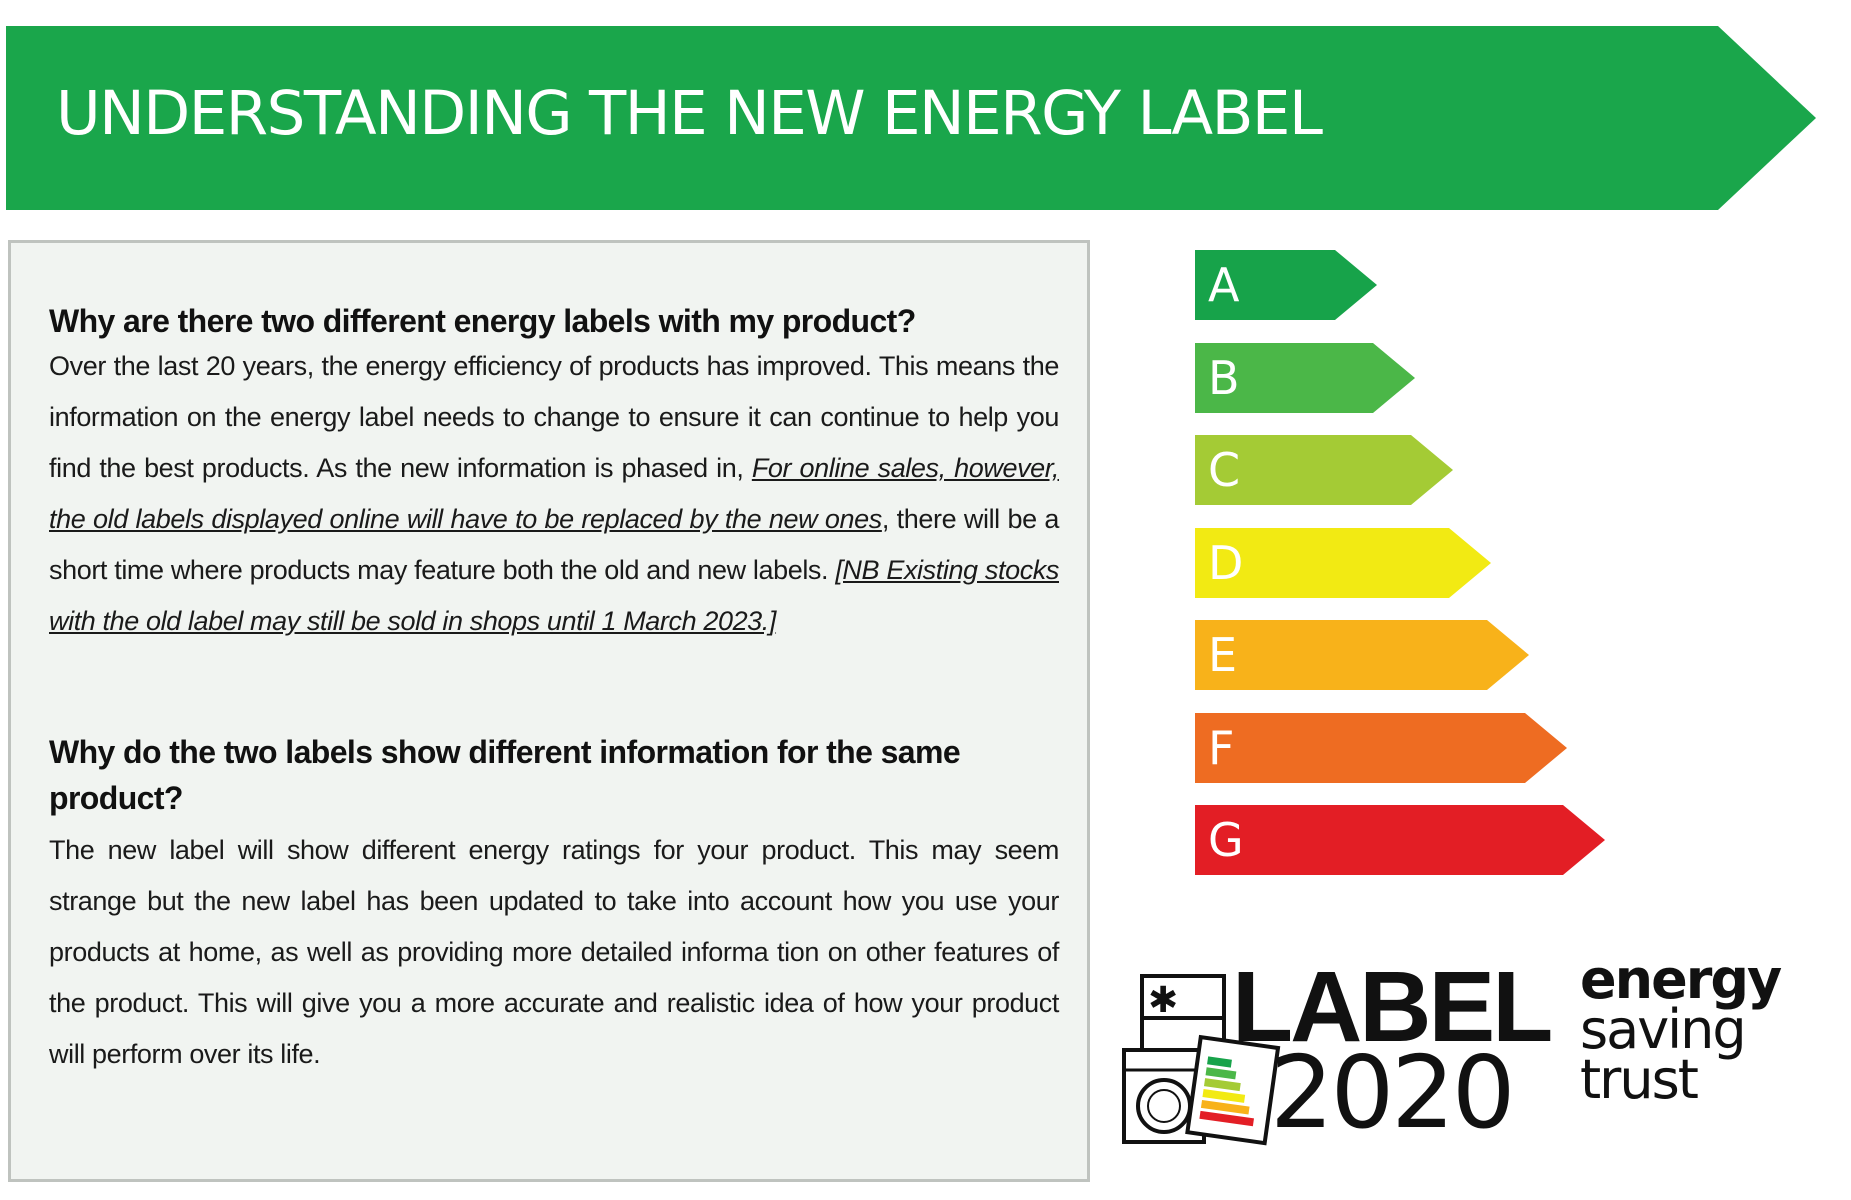 Image resolution: width=1851 pixels, height=1200 pixels. Describe the element at coordinates (1226, 562) in the screenshot. I see `rating-band-d-letter: D` at that location.